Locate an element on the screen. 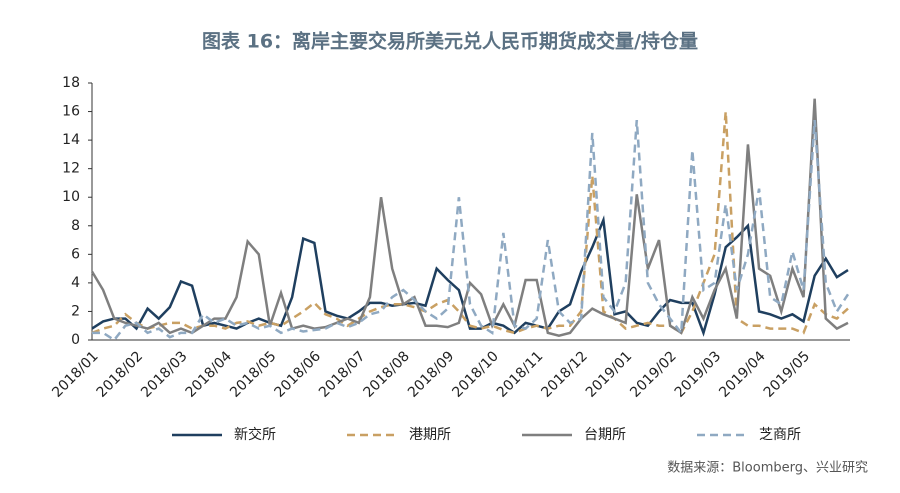 This screenshot has width=900, height=493. legend-label: 台期所 is located at coordinates (605, 435).